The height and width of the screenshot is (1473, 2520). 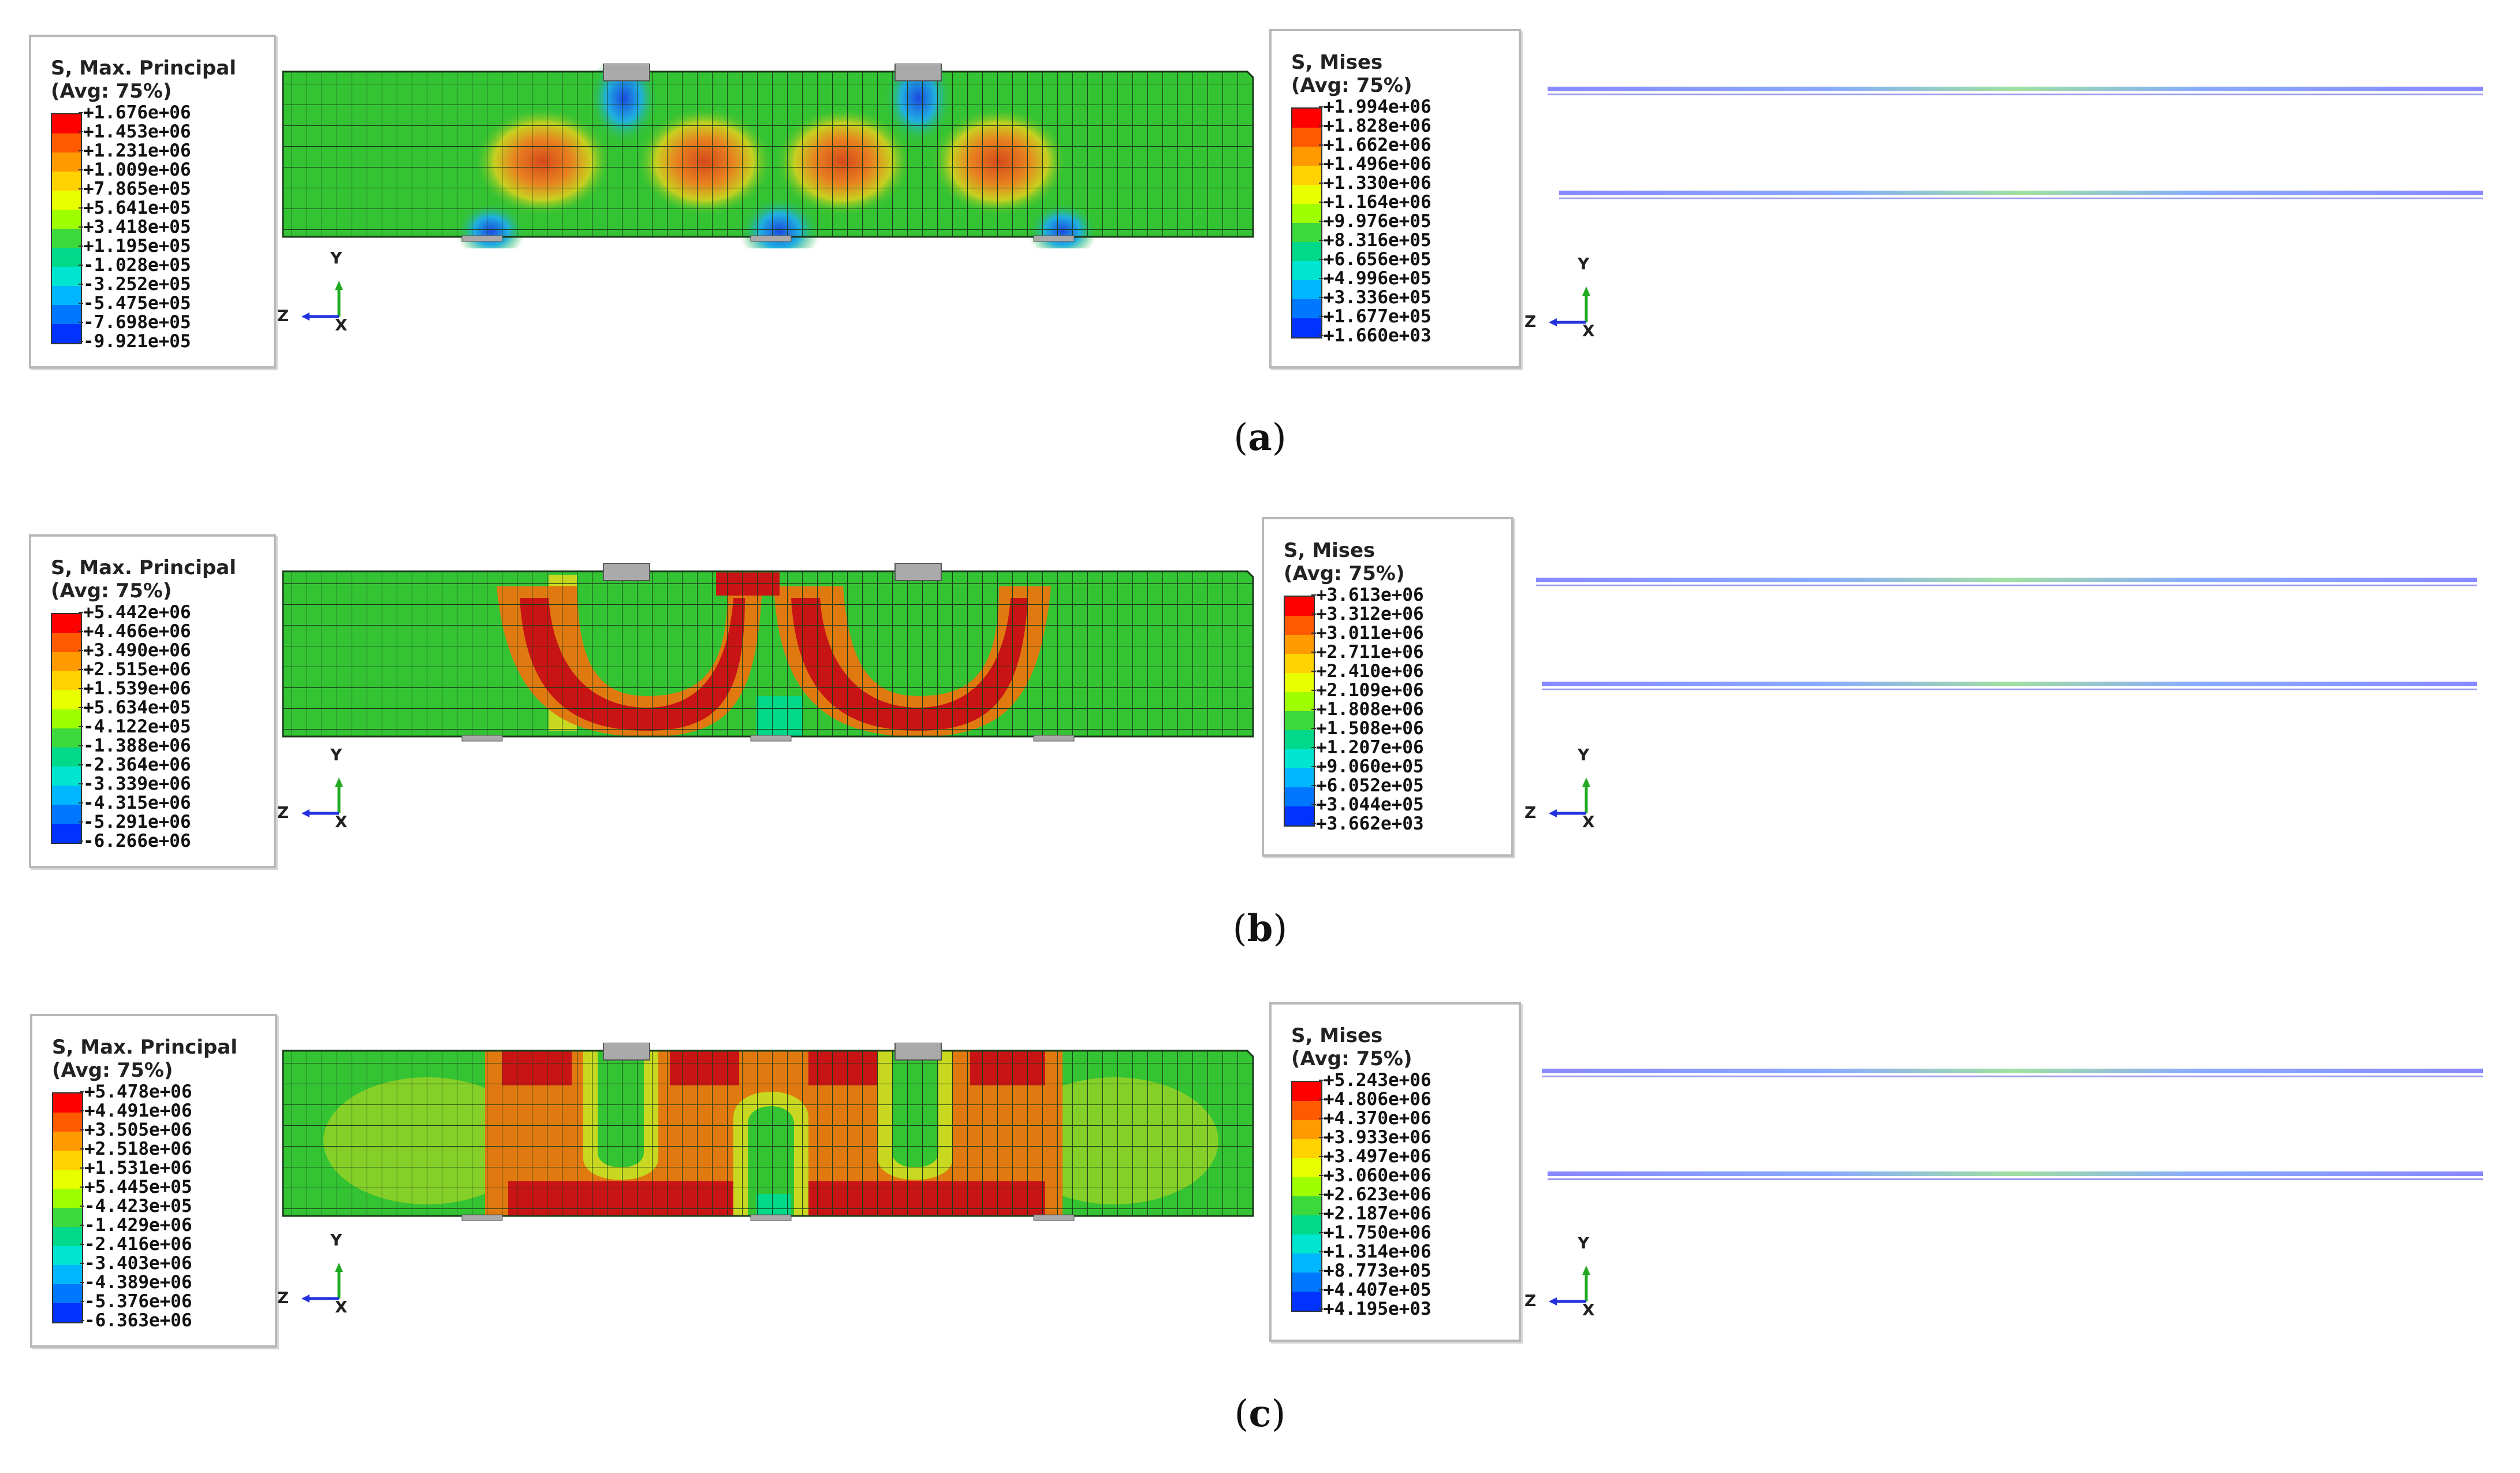 I want to click on legend-tick-label: +3.336e+05, so click(x=1376, y=297).